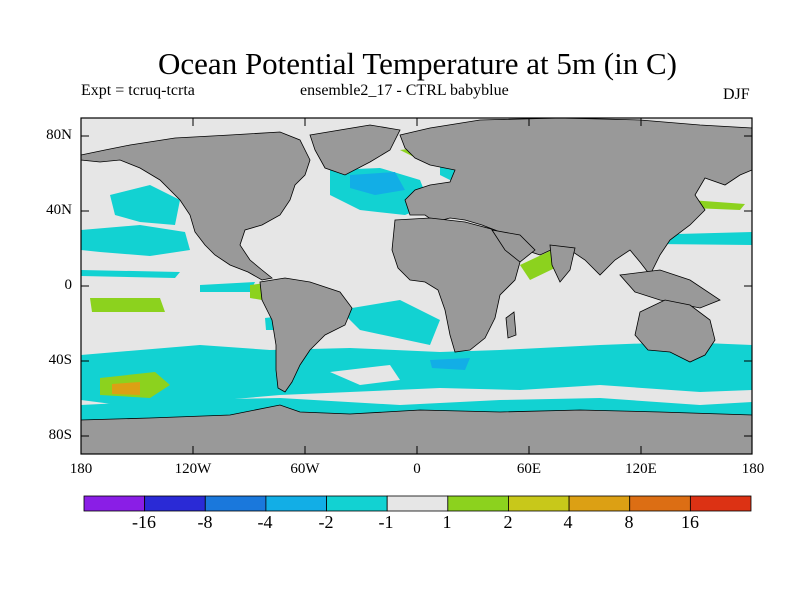 The width and height of the screenshot is (800, 600). What do you see at coordinates (404, 90) in the screenshot?
I see `ensemble-subtitle: ensemble2_17 - CTRL babyblue` at bounding box center [404, 90].